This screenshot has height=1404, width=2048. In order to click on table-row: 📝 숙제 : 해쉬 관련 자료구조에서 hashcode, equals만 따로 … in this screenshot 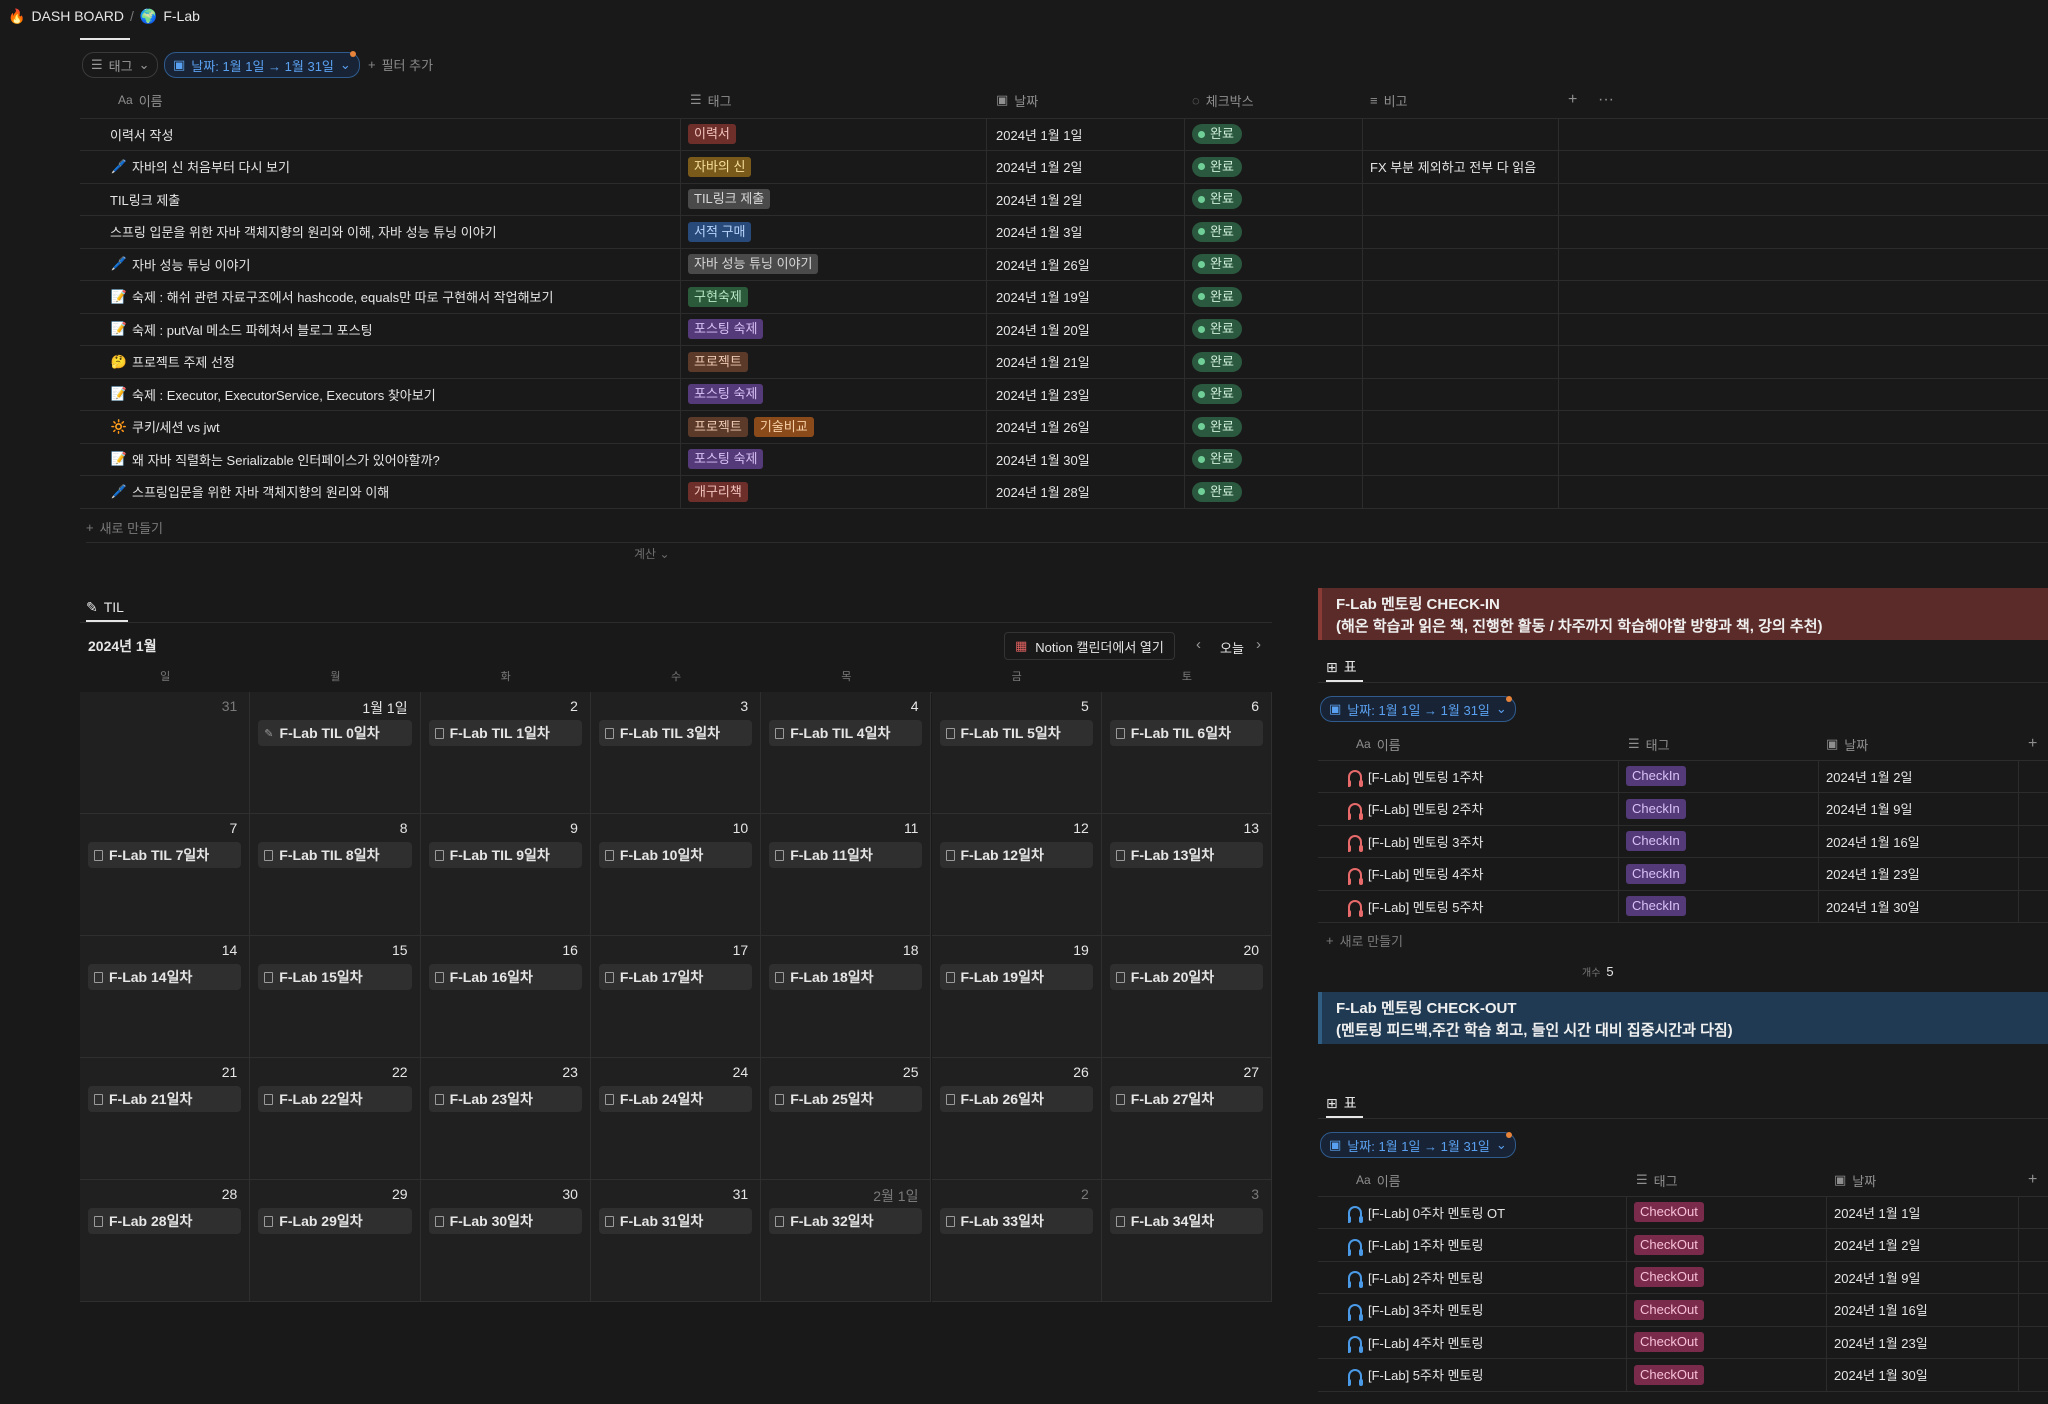, I will do `click(1064, 297)`.